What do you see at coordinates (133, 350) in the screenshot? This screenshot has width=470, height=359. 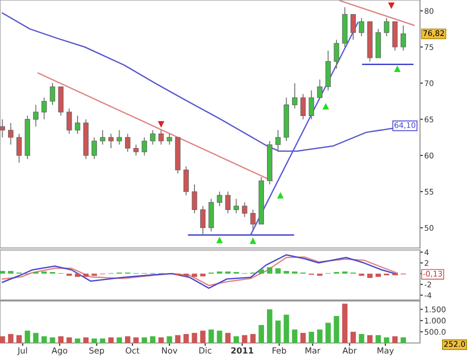 I see `x-tick-label: Oct` at bounding box center [133, 350].